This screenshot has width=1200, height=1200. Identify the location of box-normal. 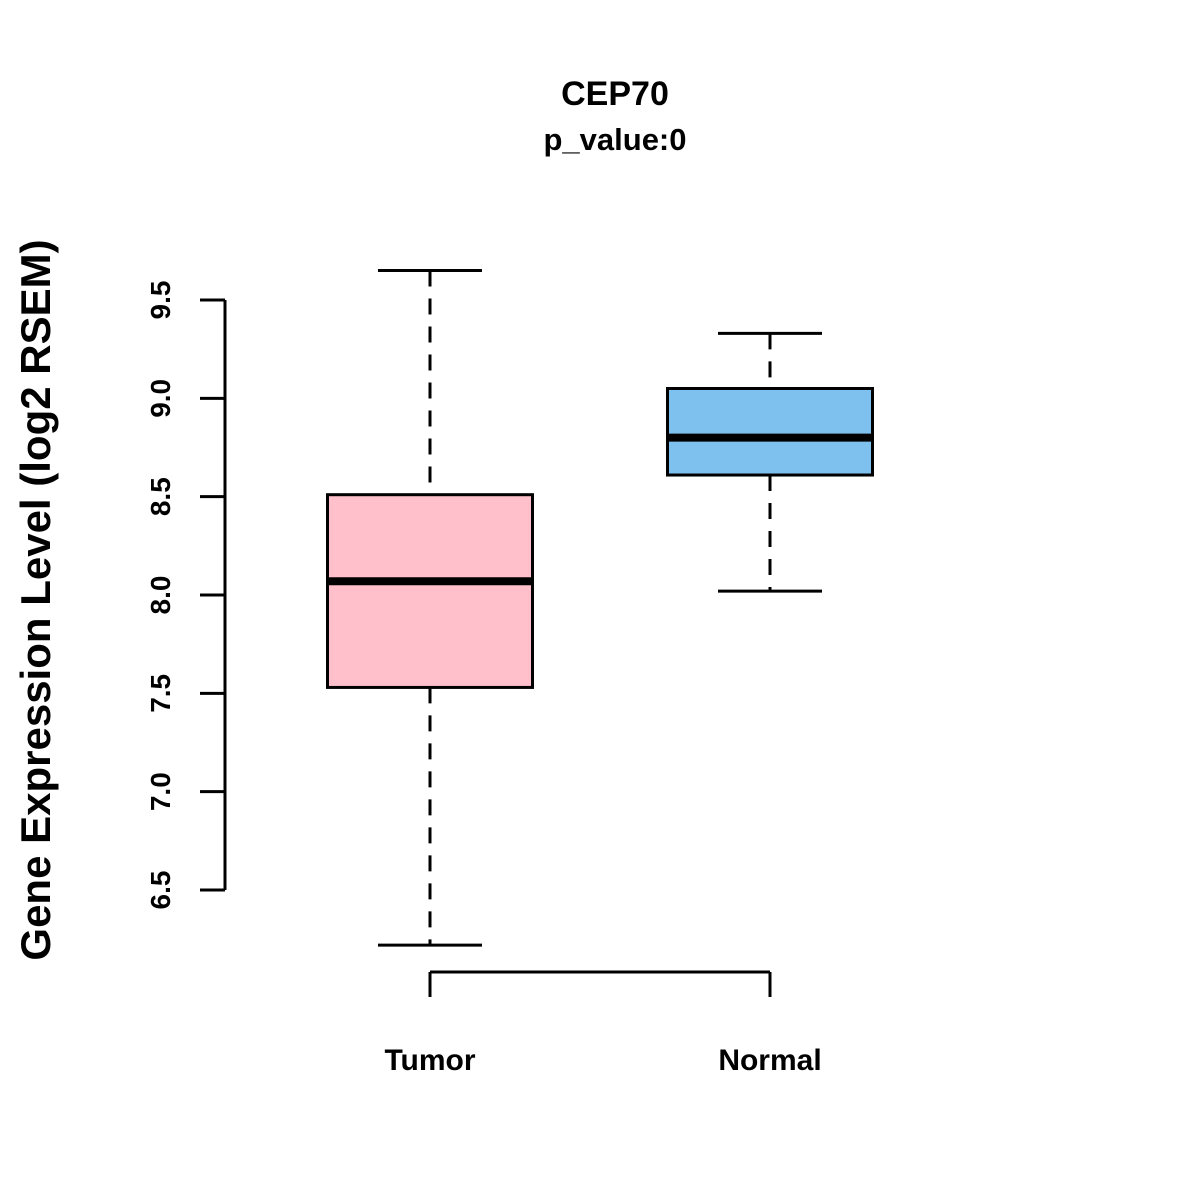
(770, 432).